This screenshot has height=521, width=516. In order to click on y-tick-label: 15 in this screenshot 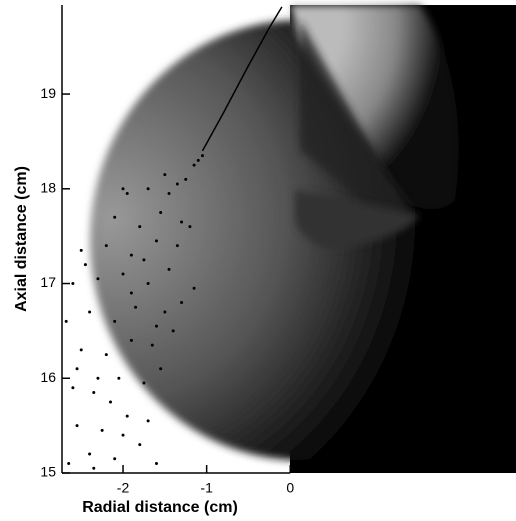, I will do `click(48, 472)`.